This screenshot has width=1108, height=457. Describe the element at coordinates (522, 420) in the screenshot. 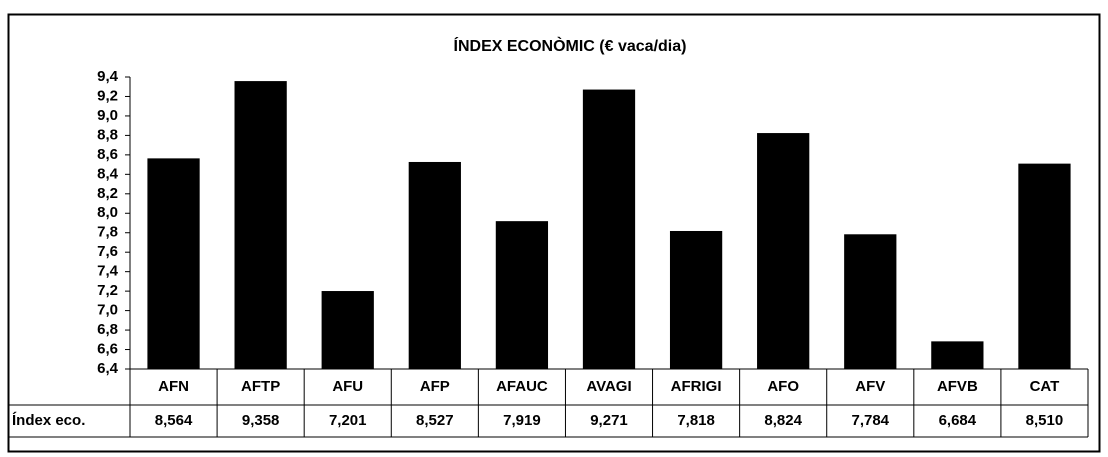

I see `data-label: 7,919` at that location.